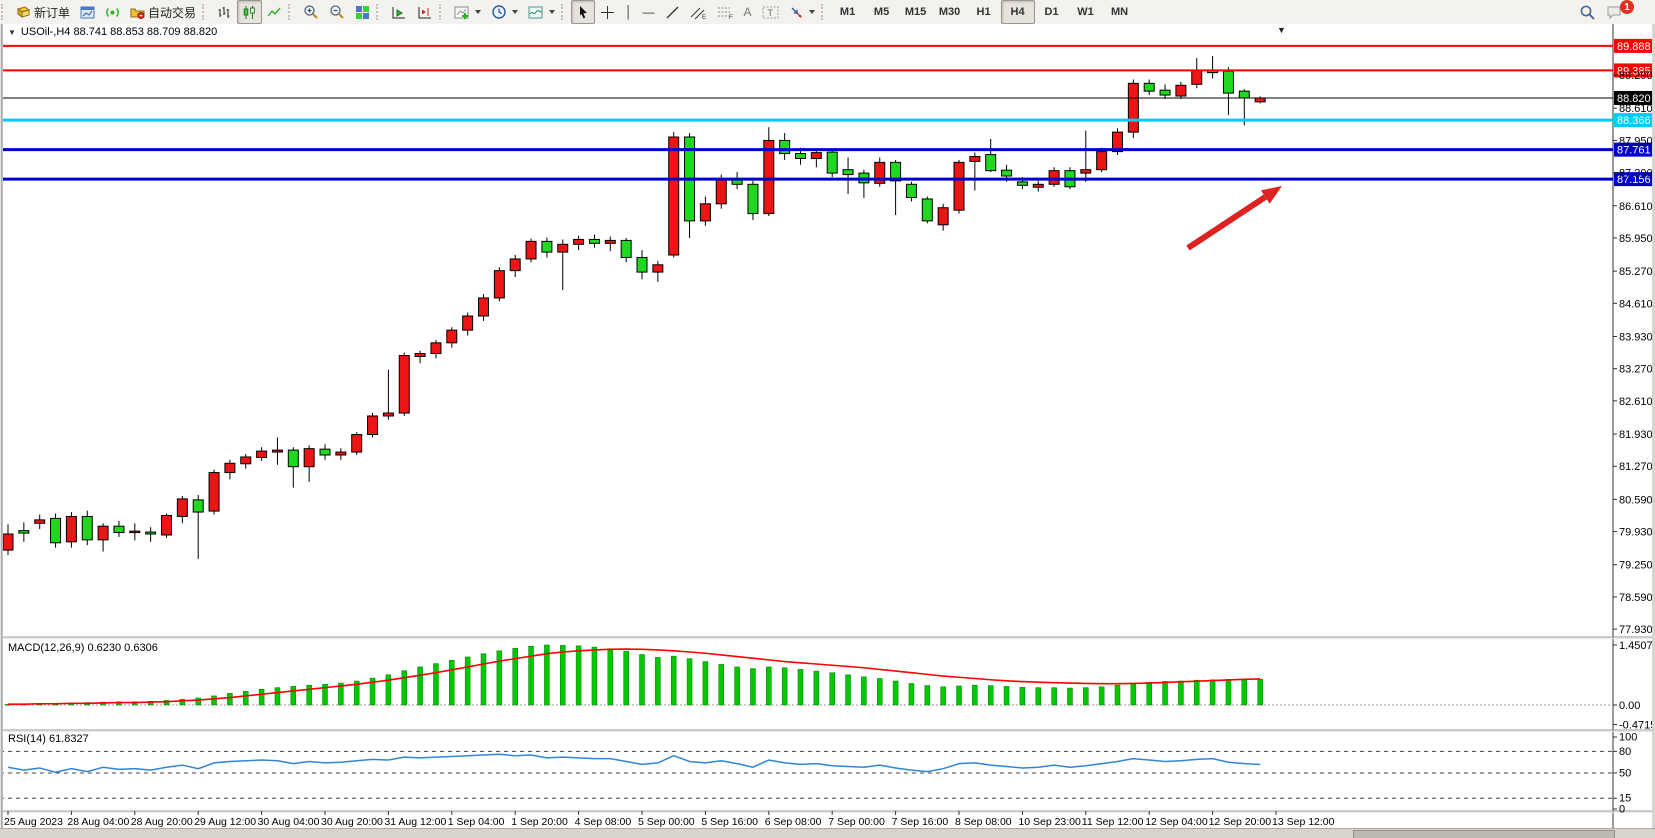  I want to click on horizontal-scrollbar, so click(827, 833).